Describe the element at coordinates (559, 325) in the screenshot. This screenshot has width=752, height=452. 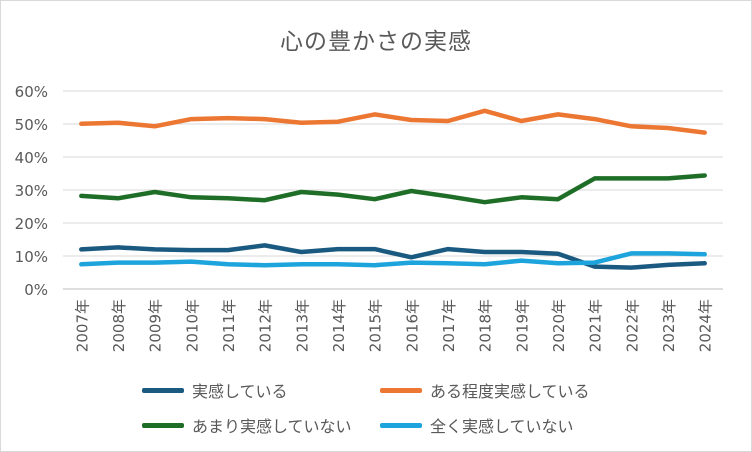
I see `x-tick-label: 2020年` at that location.